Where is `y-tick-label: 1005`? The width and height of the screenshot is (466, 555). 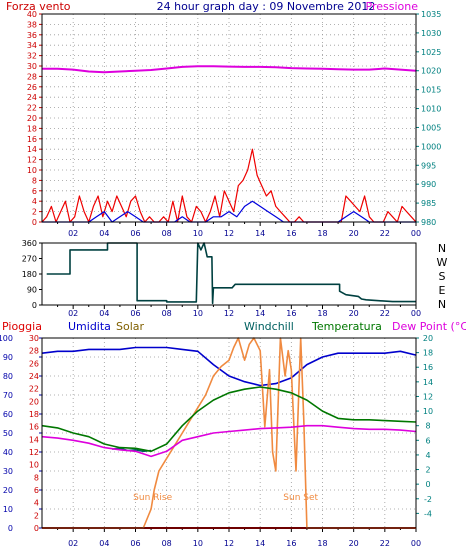 y-tick-label: 1005 is located at coordinates (431, 127).